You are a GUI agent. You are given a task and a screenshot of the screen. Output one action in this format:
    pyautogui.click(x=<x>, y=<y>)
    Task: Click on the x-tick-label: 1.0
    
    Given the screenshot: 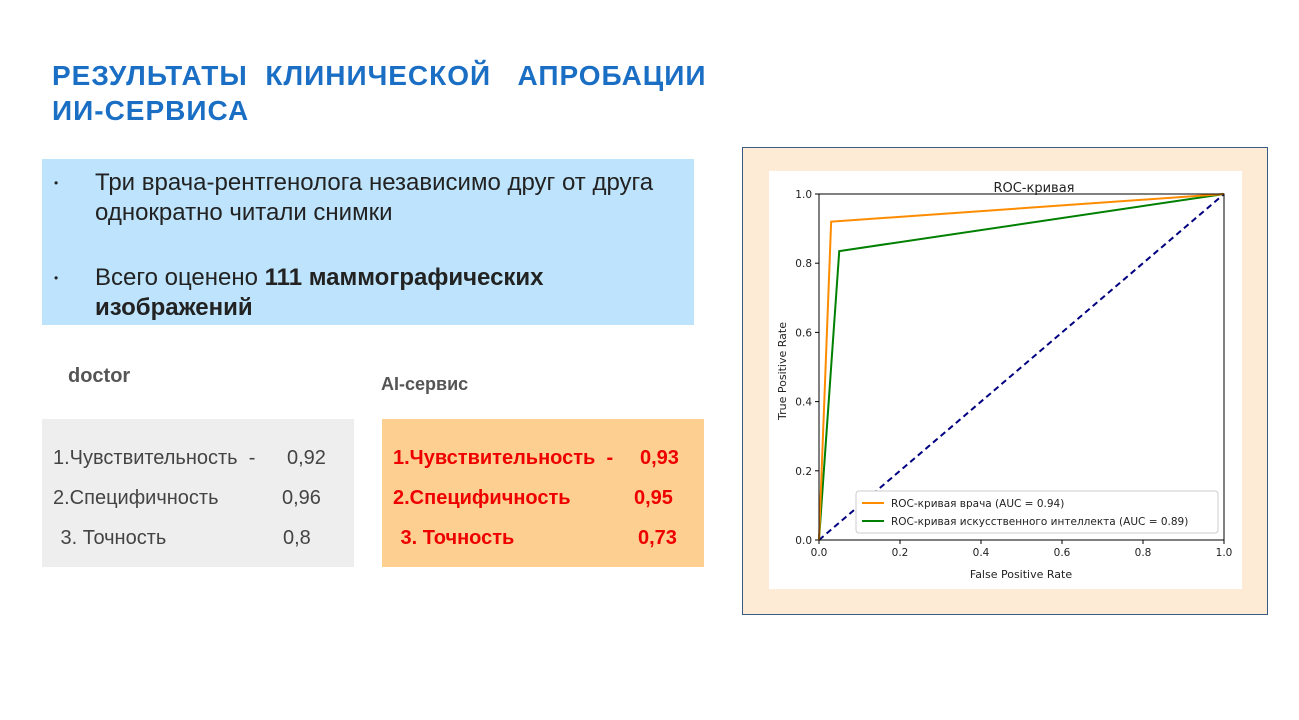 What is the action you would take?
    pyautogui.click(x=1224, y=553)
    